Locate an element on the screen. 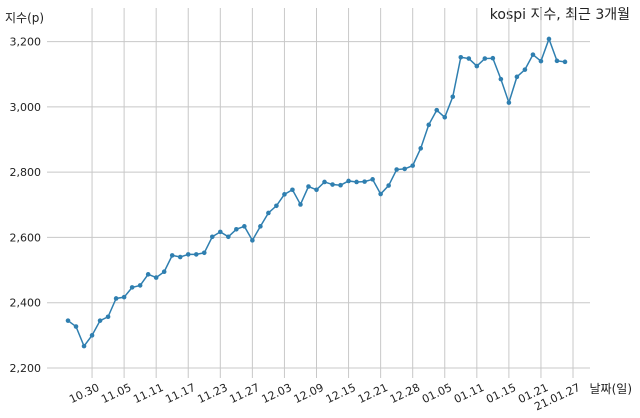 This screenshot has height=418, width=640. x-tick-label: 01.05 is located at coordinates (437, 393).